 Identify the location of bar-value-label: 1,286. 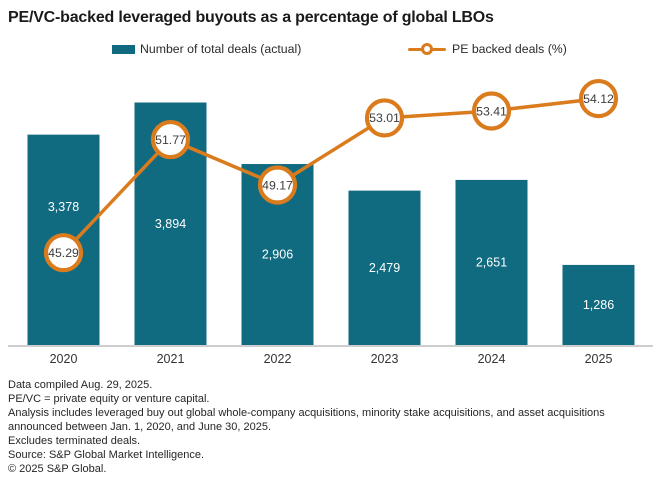
(598, 305).